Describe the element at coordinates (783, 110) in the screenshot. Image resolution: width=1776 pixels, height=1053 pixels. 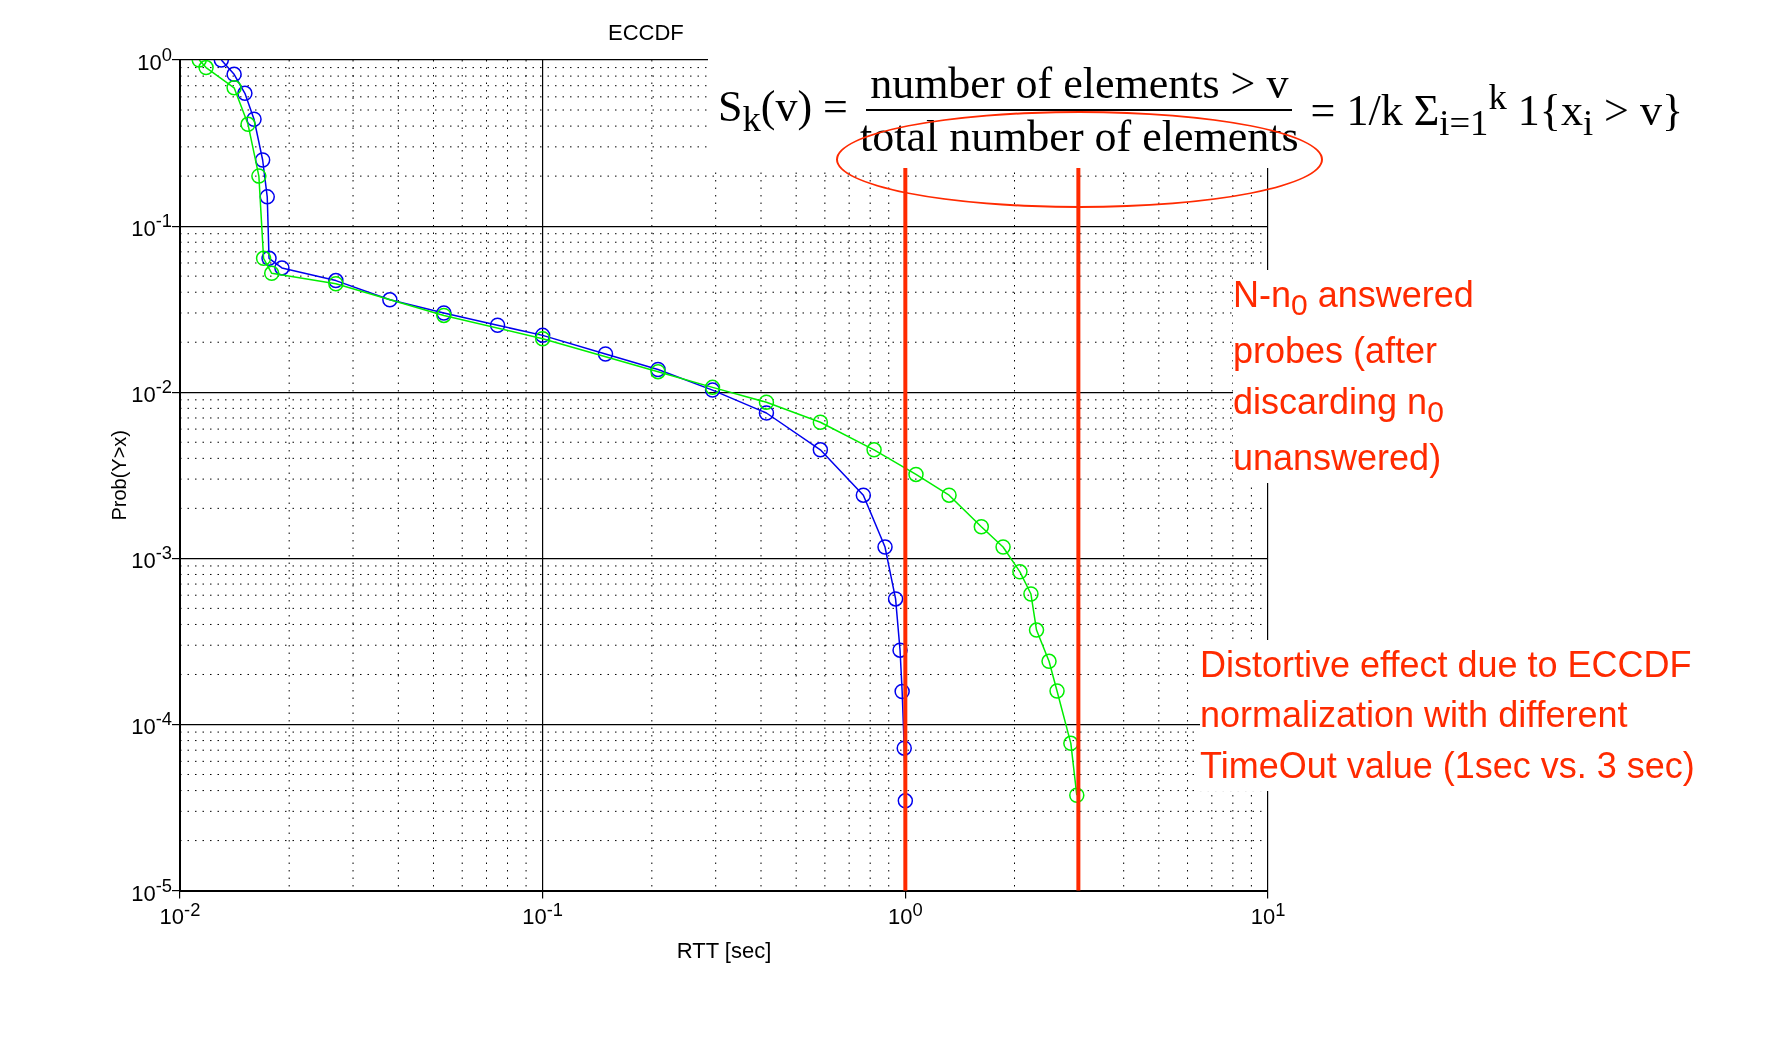
I see `annotation: S$_{k}$(v) =` at that location.